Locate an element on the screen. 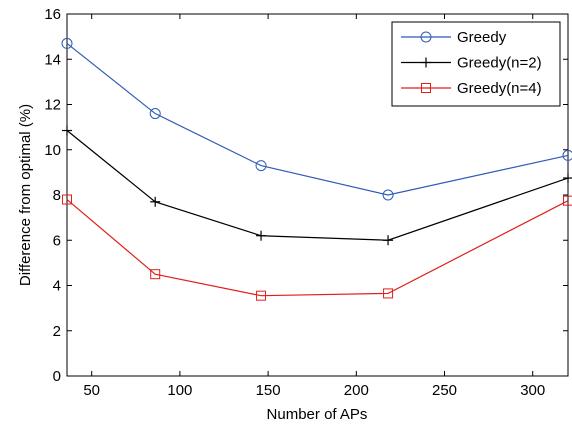  legend: Greedy Greedy(n=2) Greedy(n=4) is located at coordinates (476, 64).